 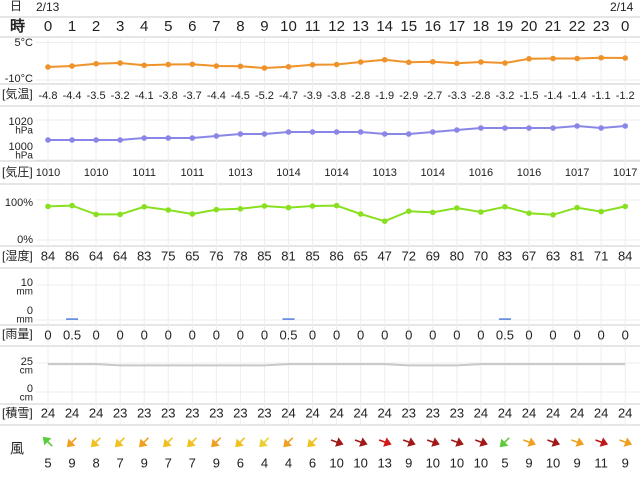 What do you see at coordinates (120, 255) in the screenshot?
I see `value-label: 64` at bounding box center [120, 255].